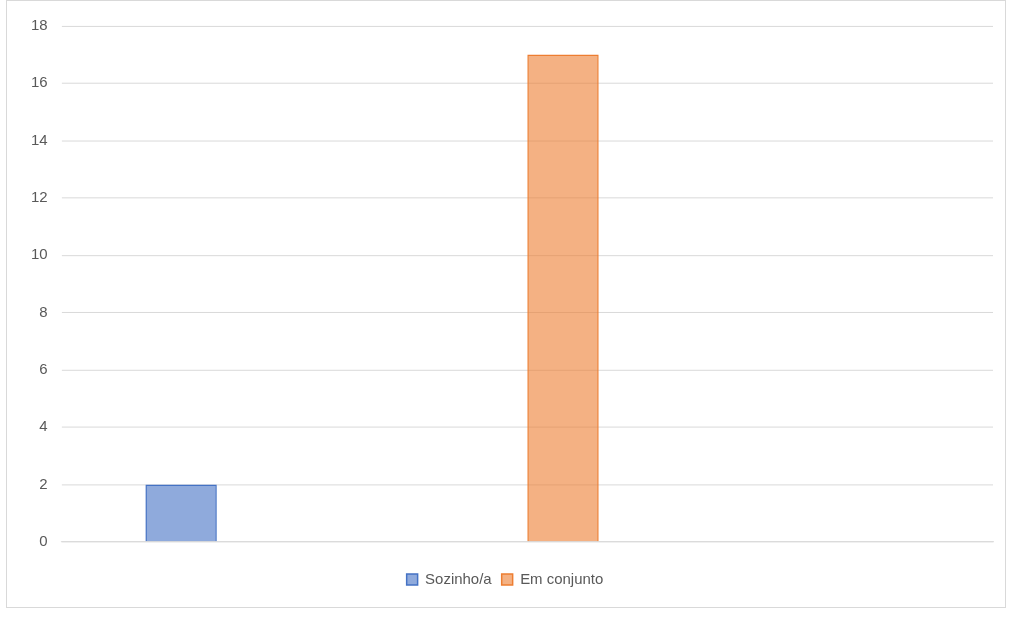 This screenshot has height=617, width=1009. Describe the element at coordinates (43, 540) in the screenshot. I see `y-tick-label: 0` at that location.